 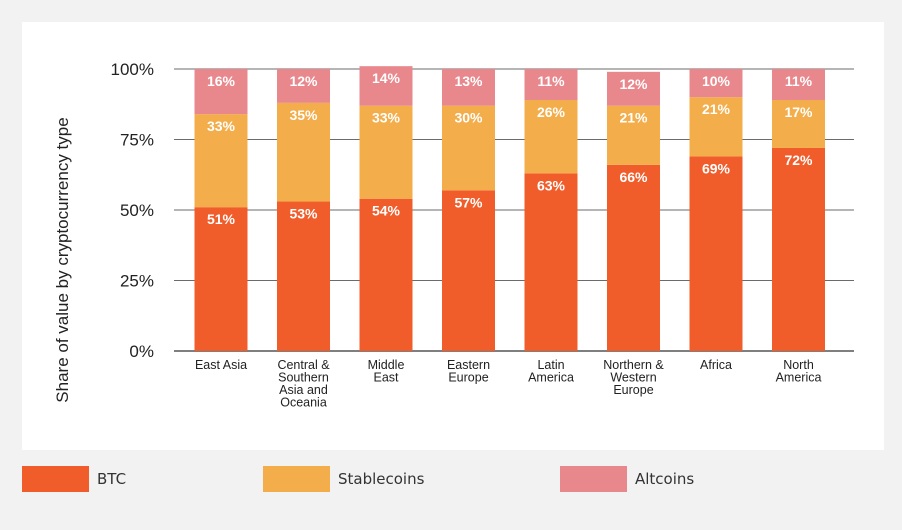 I want to click on data-label: 35%, so click(x=303, y=115).